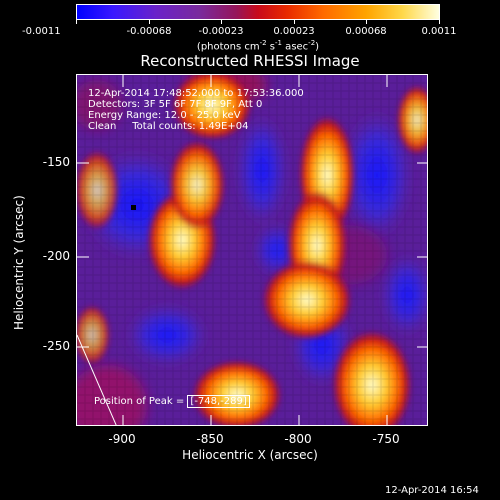 This screenshot has width=500, height=500. What do you see at coordinates (258, 12) in the screenshot?
I see `colorbar` at bounding box center [258, 12].